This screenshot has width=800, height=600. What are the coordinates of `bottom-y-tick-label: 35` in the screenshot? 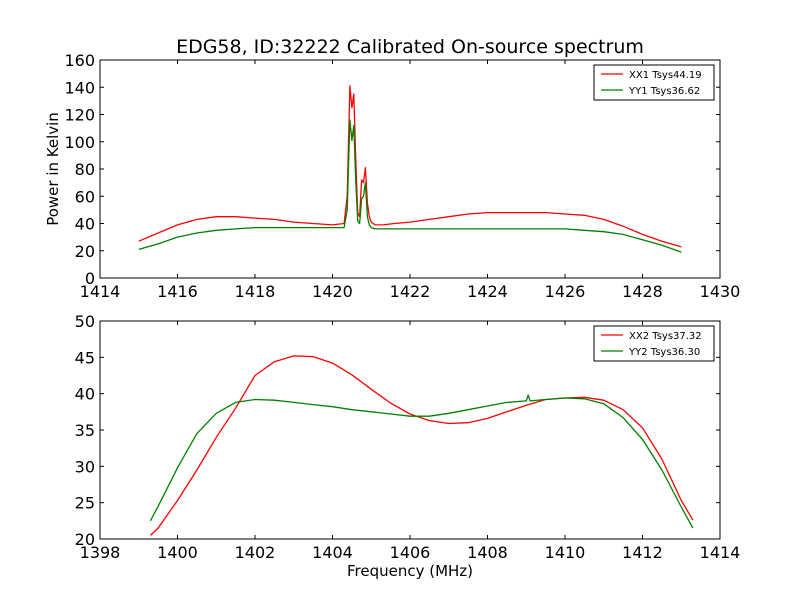 It's located at (85, 430).